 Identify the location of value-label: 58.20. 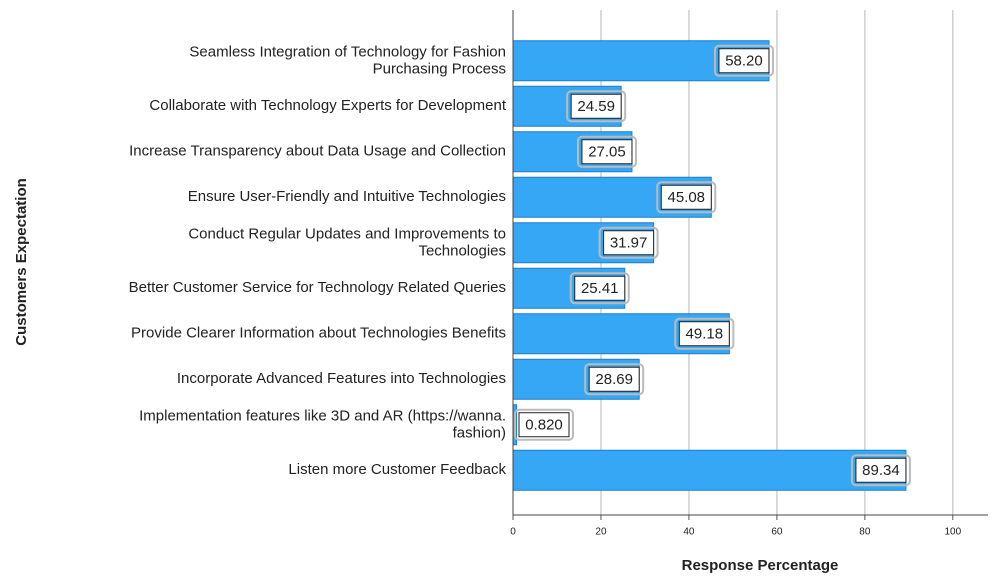
(743, 60).